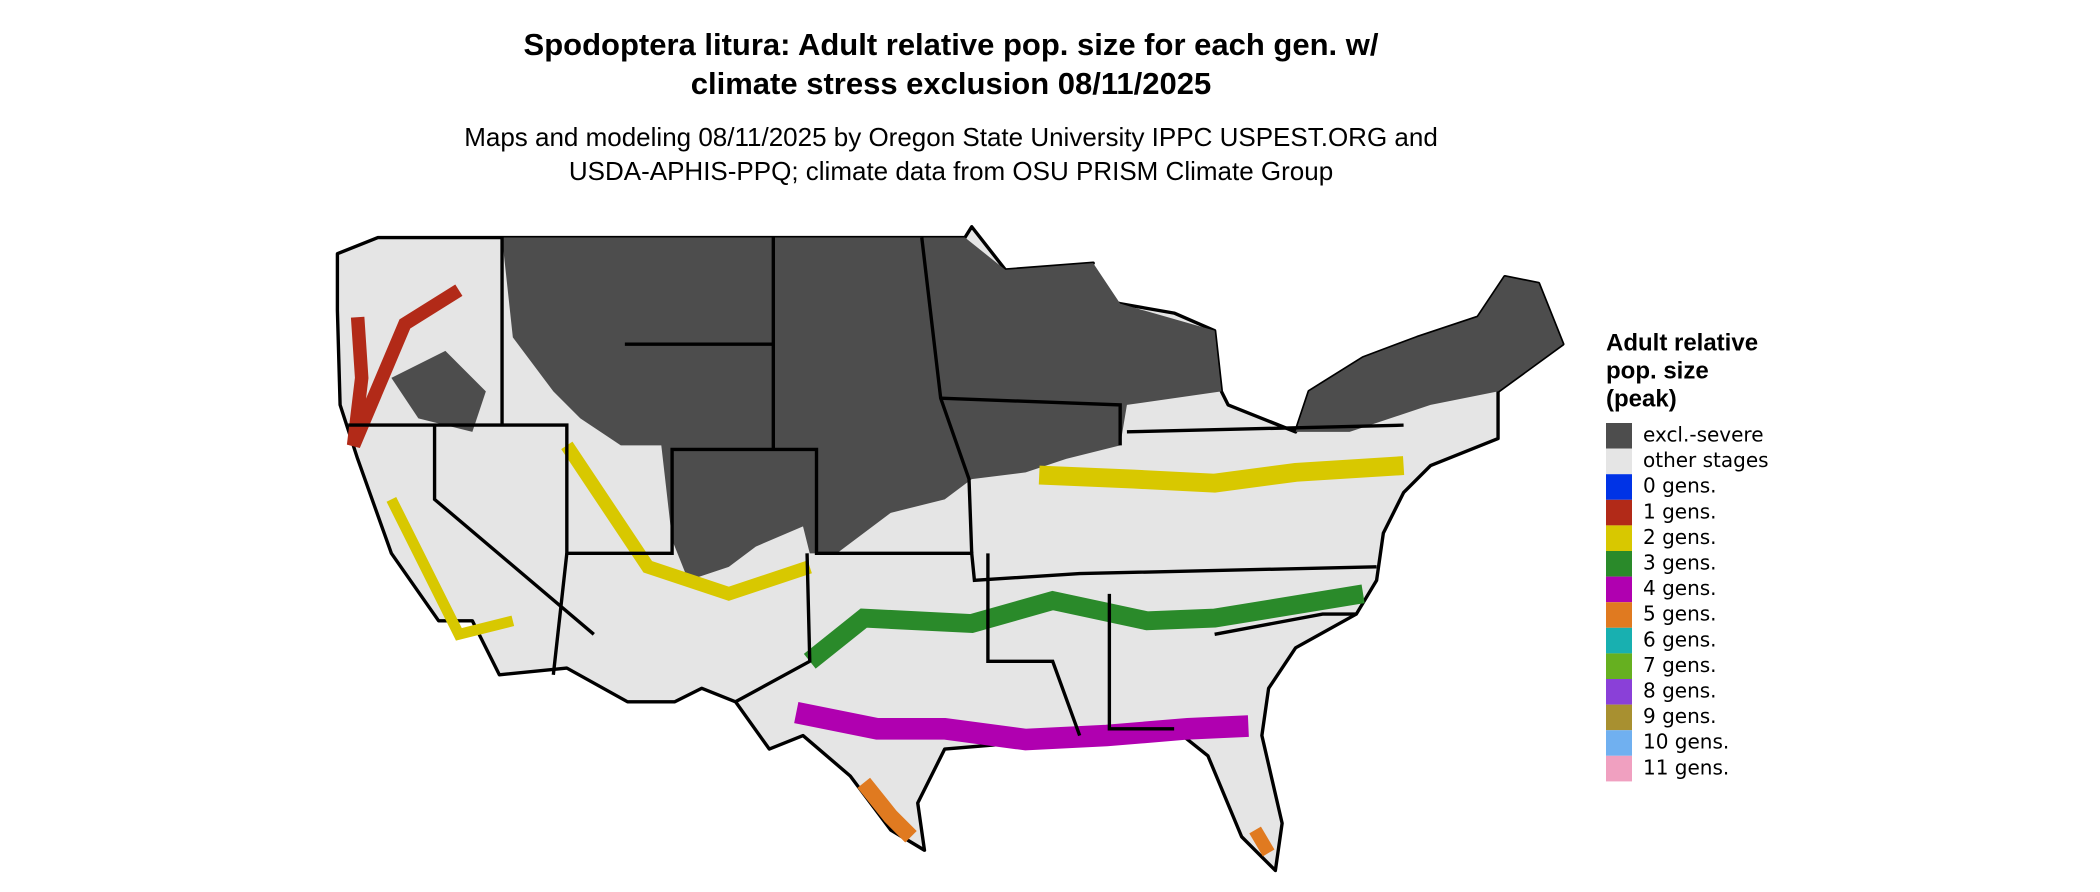 This screenshot has width=2100, height=892. I want to click on legend-label: 9 gens., so click(1680, 716).